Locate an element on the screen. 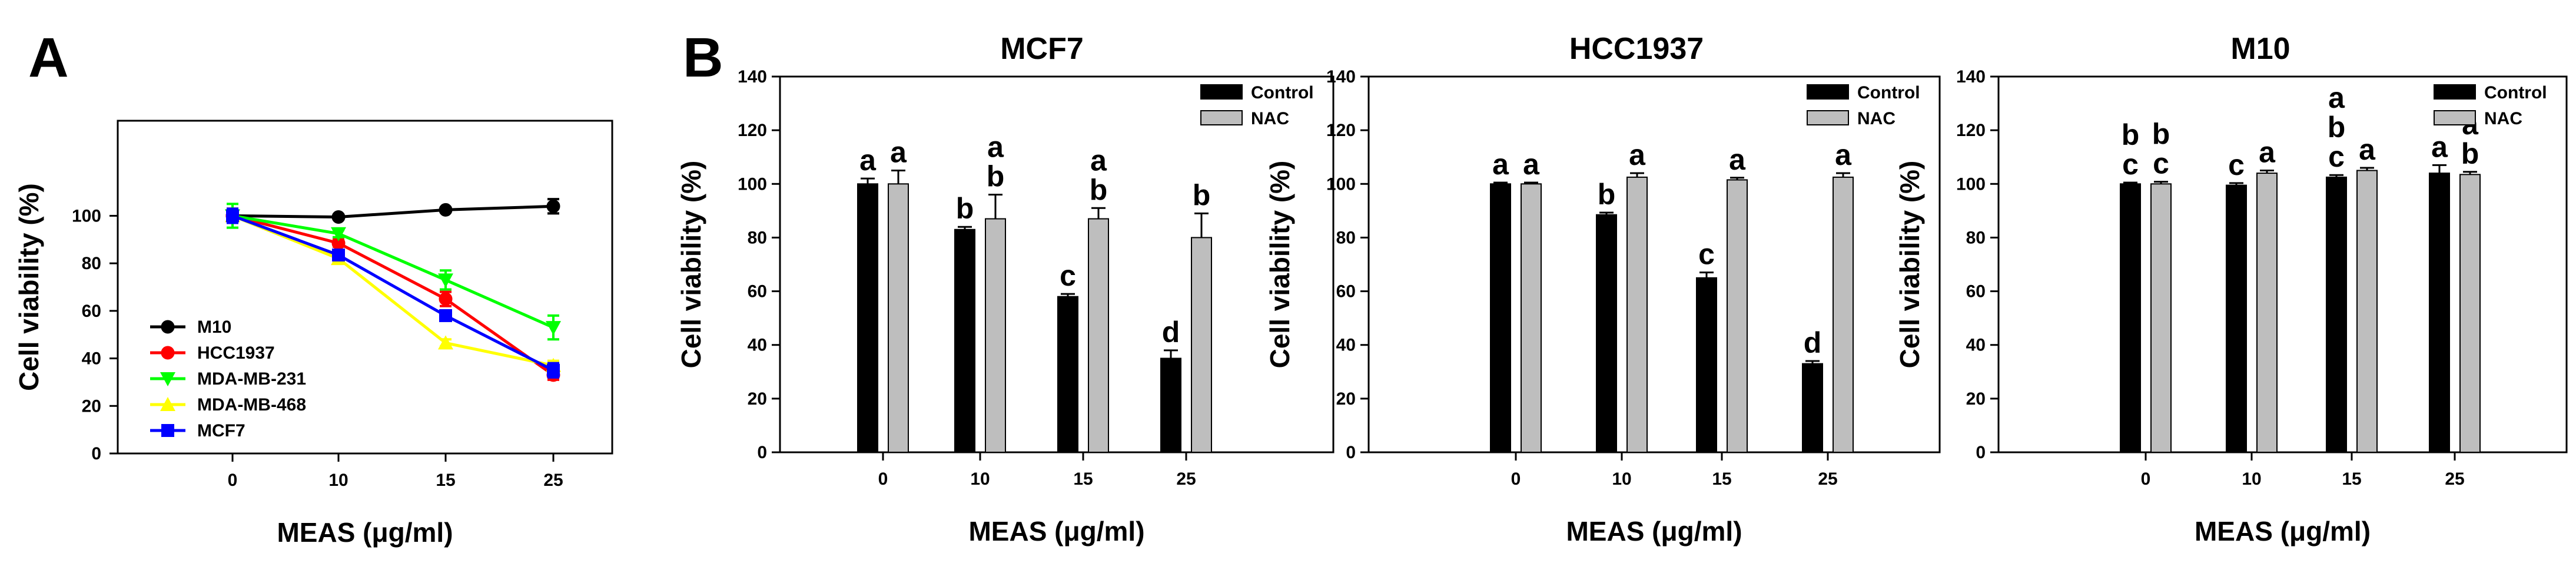 The width and height of the screenshot is (2576, 563). panel-b-mcf7-x-tick-label: 0 is located at coordinates (883, 479).